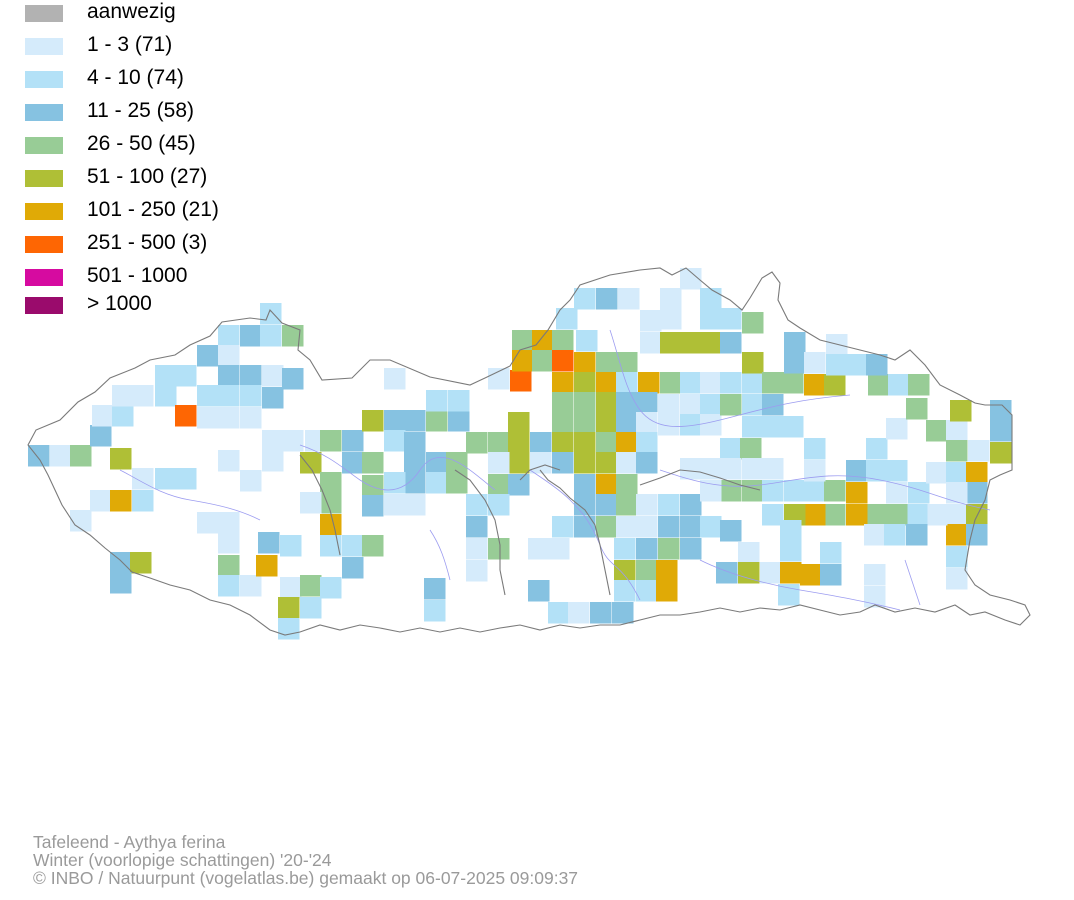  Describe the element at coordinates (137, 275) in the screenshot. I see `legend-label: 501 - 1000` at that location.